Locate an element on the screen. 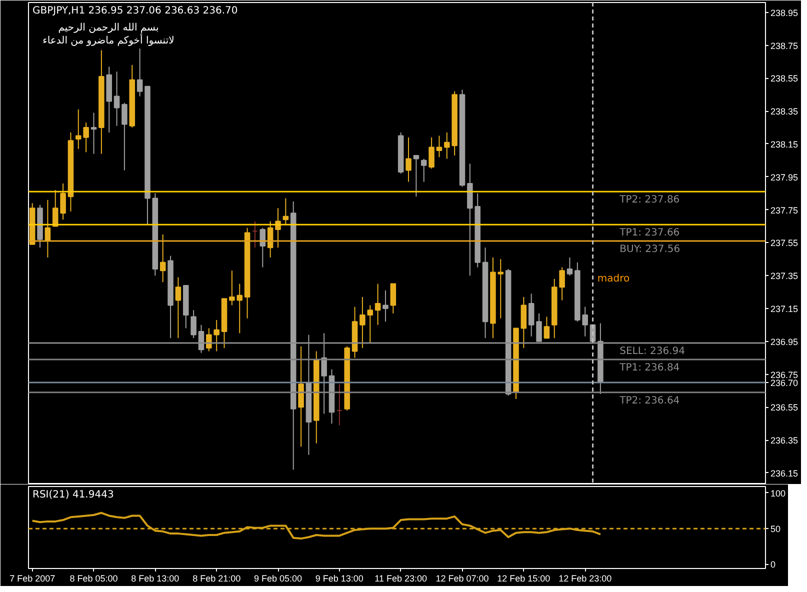  x-tick-label: 9 Feb 13:00 is located at coordinates (339, 579).